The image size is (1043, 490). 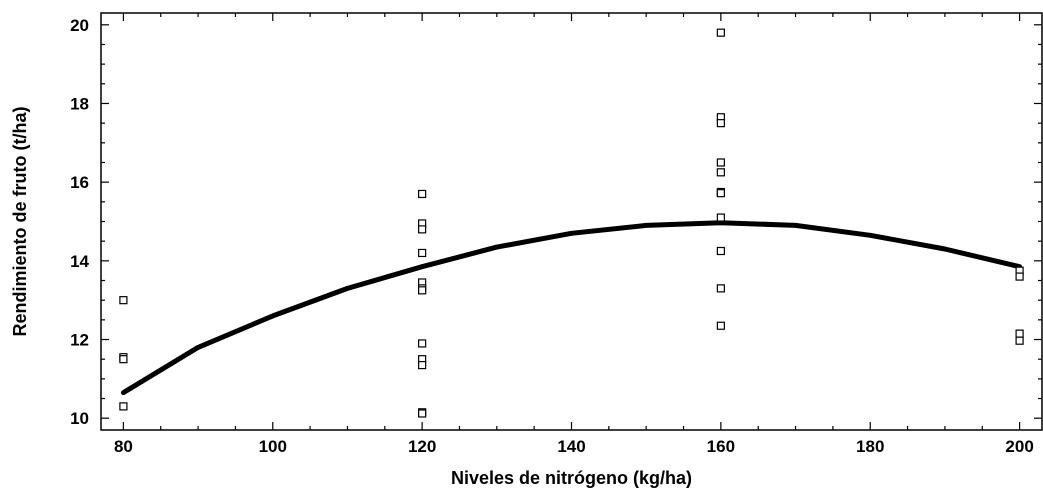 I want to click on y-tick-label: 10, so click(x=79, y=418).